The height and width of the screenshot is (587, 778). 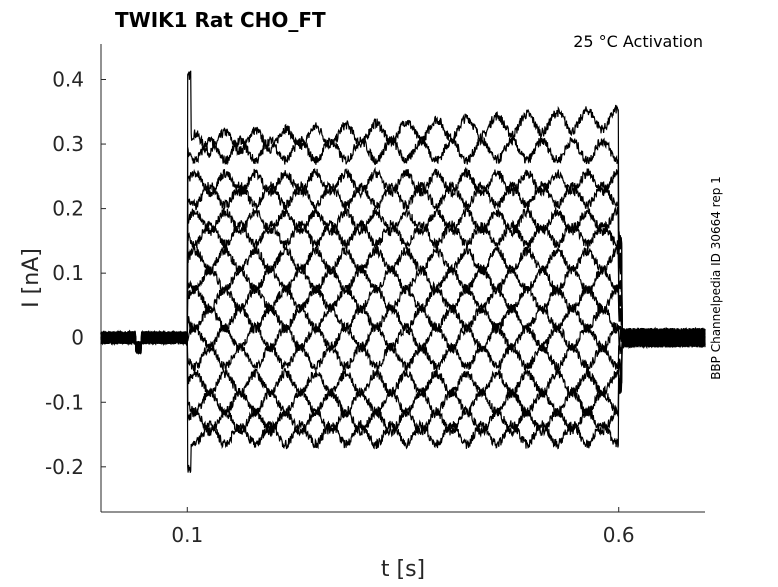 What do you see at coordinates (619, 535) in the screenshot?
I see `x-tick-label: 0.6` at bounding box center [619, 535].